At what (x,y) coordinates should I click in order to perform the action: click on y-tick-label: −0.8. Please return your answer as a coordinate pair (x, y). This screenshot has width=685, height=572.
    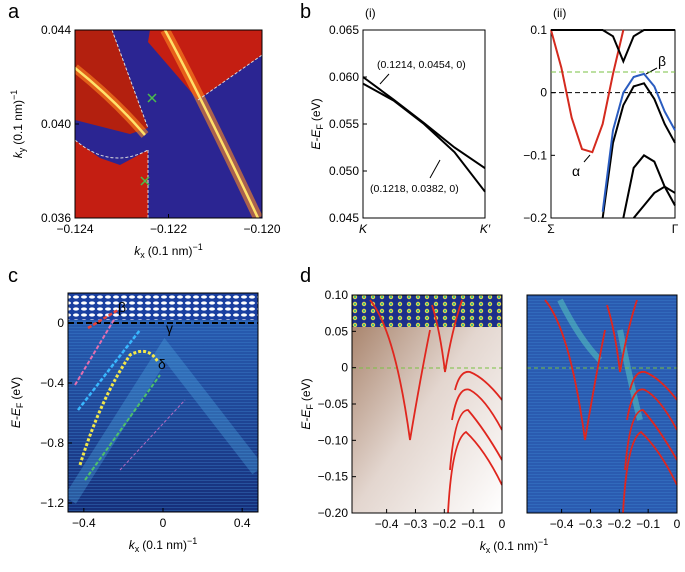
    Looking at the image, I should click on (52, 443).